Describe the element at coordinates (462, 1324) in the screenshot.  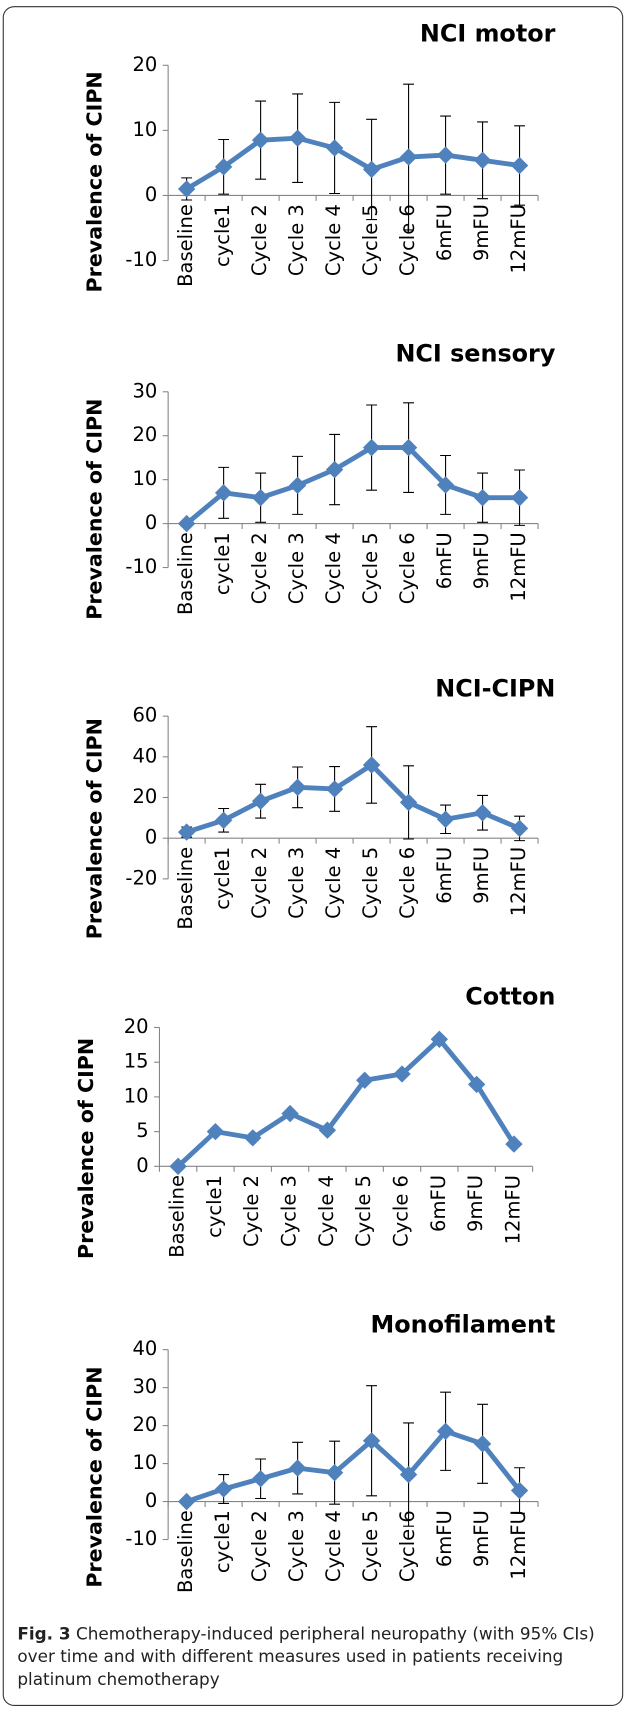
I see `chart-title: Monofilament` at that location.